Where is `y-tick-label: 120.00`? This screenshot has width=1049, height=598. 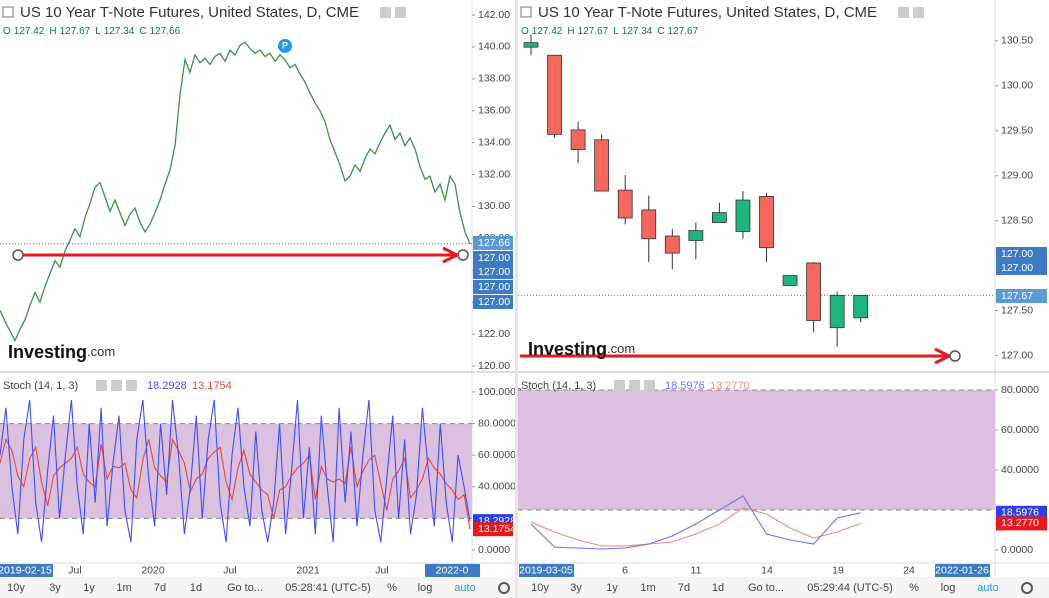 y-tick-label: 120.00 is located at coordinates (494, 366).